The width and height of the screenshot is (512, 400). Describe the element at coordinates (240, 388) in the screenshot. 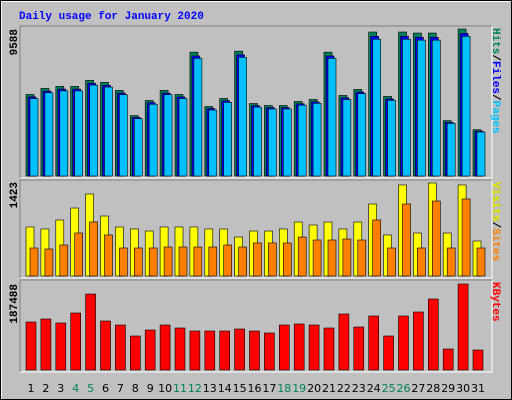

I see `x-tick-label: 15` at that location.